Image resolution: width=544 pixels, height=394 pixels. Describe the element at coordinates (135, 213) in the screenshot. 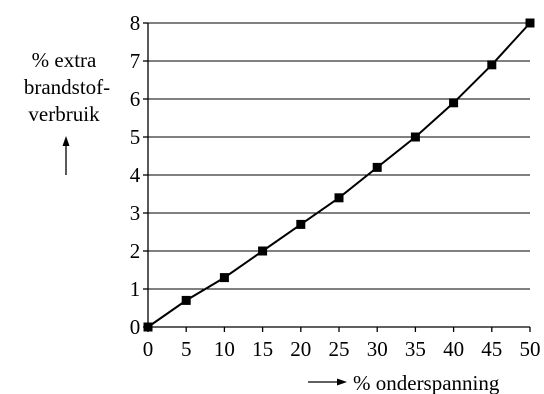

I see `y-tick-label: 3` at that location.